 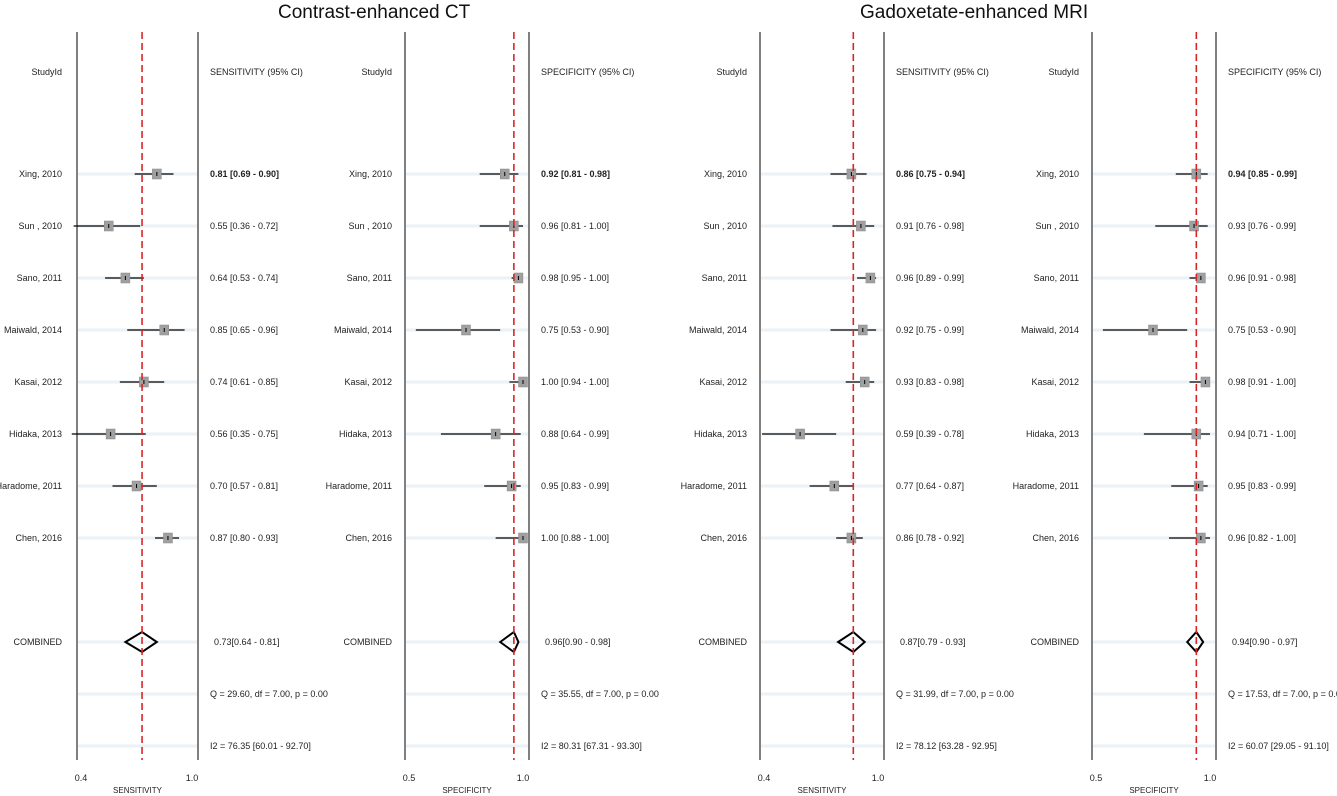 What do you see at coordinates (600, 694) in the screenshot?
I see `q-statistic: Q = 35.55, df = 7.00, p = 0.00` at bounding box center [600, 694].